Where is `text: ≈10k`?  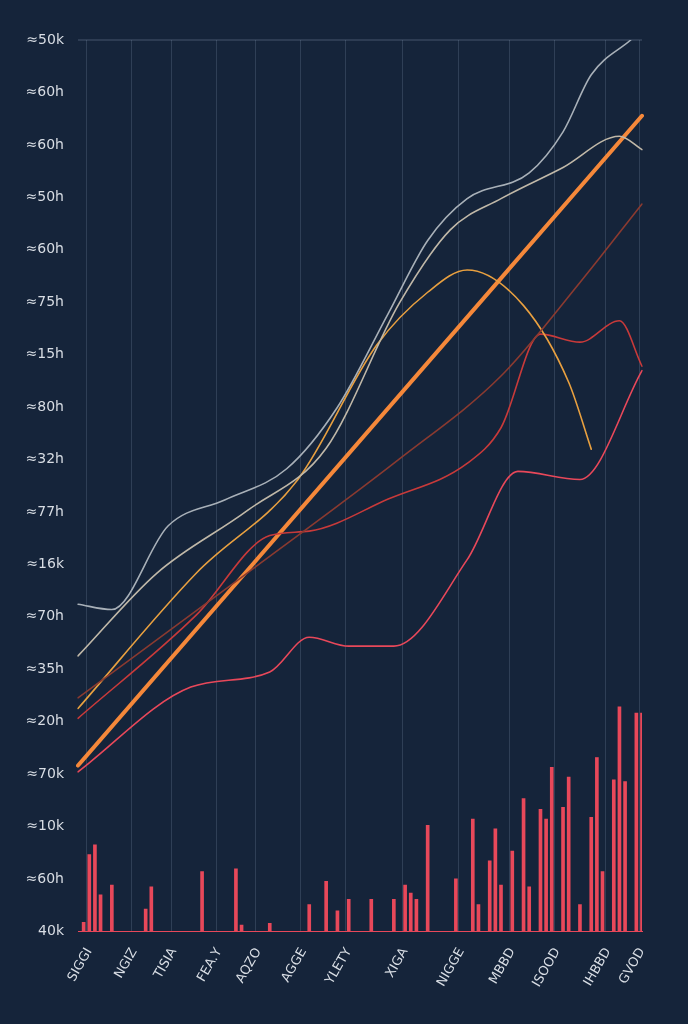 text: ≈10k is located at coordinates (45, 825).